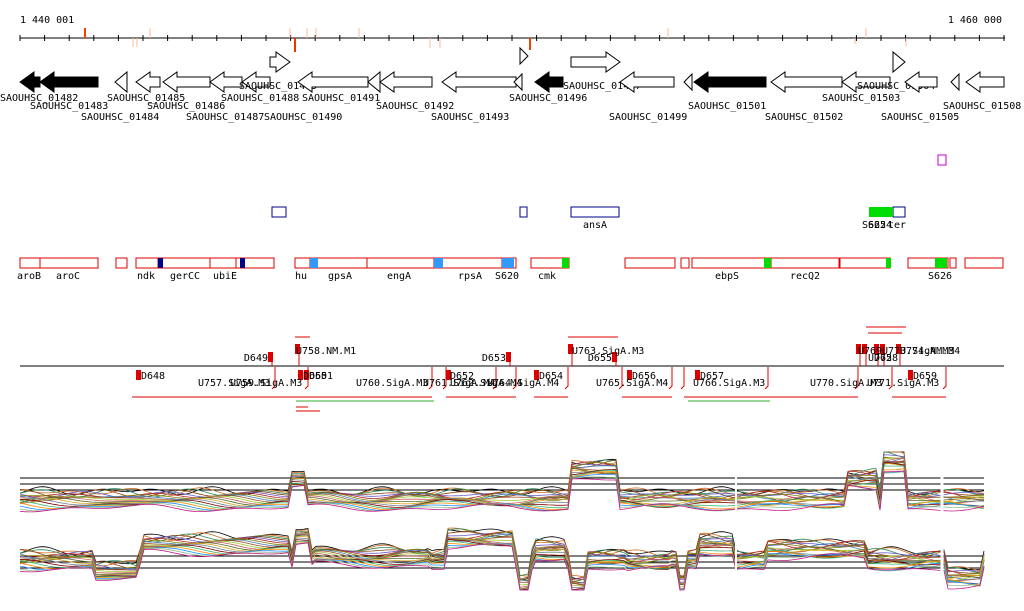 The width and height of the screenshot is (1024, 611). Describe the element at coordinates (494, 358) in the screenshot. I see `transcript-label: D653` at that location.